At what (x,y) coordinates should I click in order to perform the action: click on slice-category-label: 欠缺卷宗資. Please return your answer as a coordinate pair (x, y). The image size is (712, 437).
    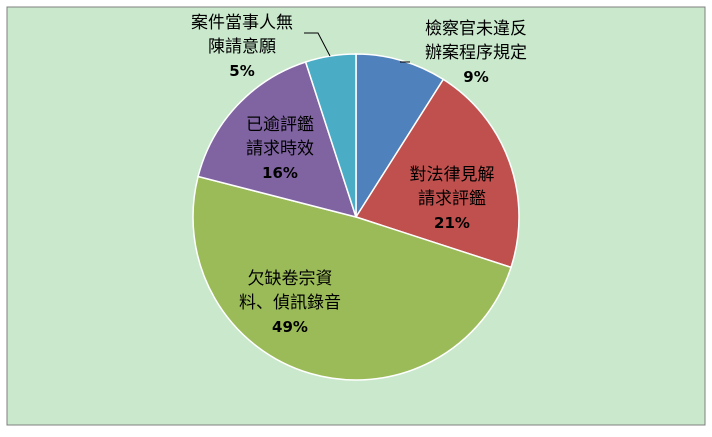
    Looking at the image, I should click on (290, 279).